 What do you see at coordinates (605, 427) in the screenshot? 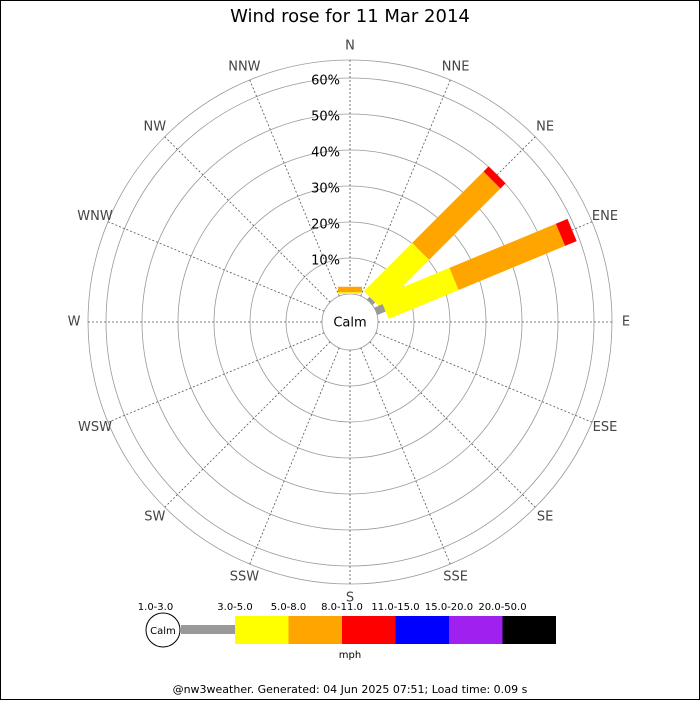
I see `direction-label: ESE` at bounding box center [605, 427].